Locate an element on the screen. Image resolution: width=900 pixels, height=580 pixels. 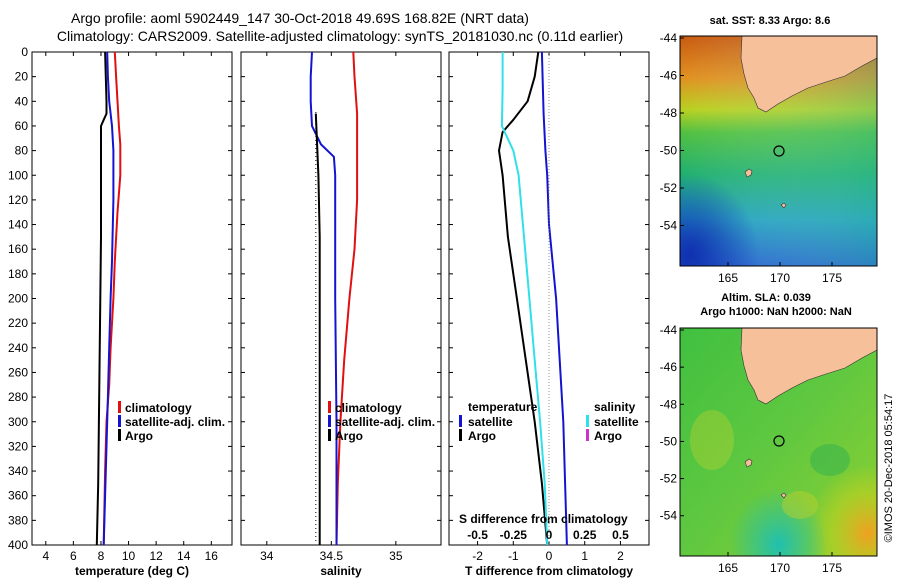
legend-label-t-satellite: satellite is located at coordinates (490, 422).